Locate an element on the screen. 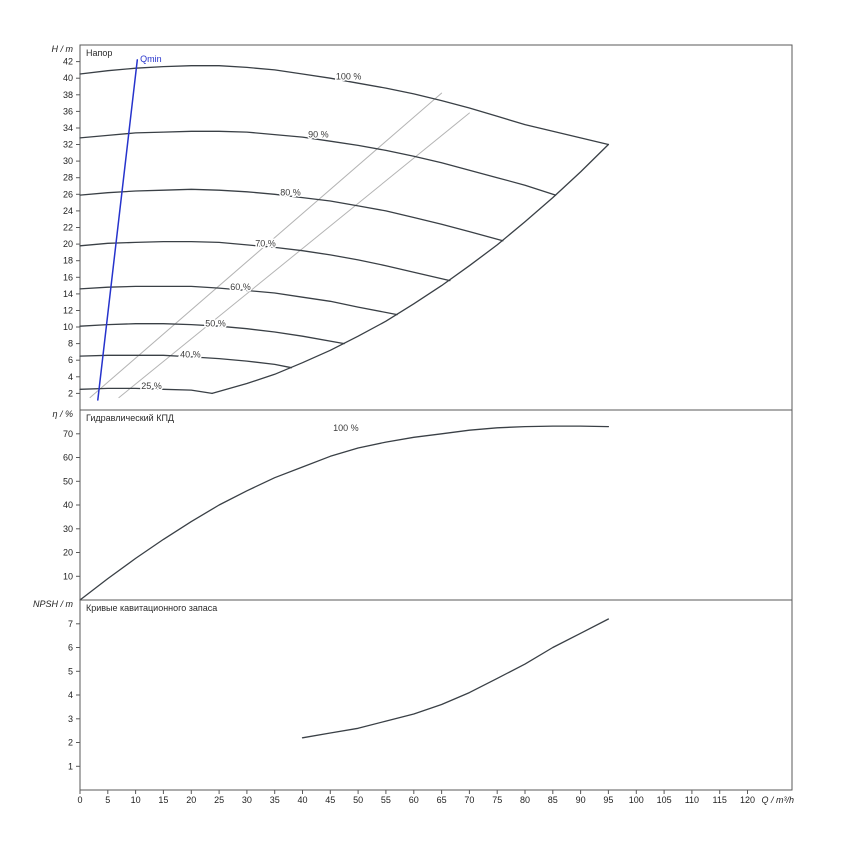 Image resolution: width=850 pixels, height=855 pixels. y-tick-label-head: 20 is located at coordinates (68, 244).